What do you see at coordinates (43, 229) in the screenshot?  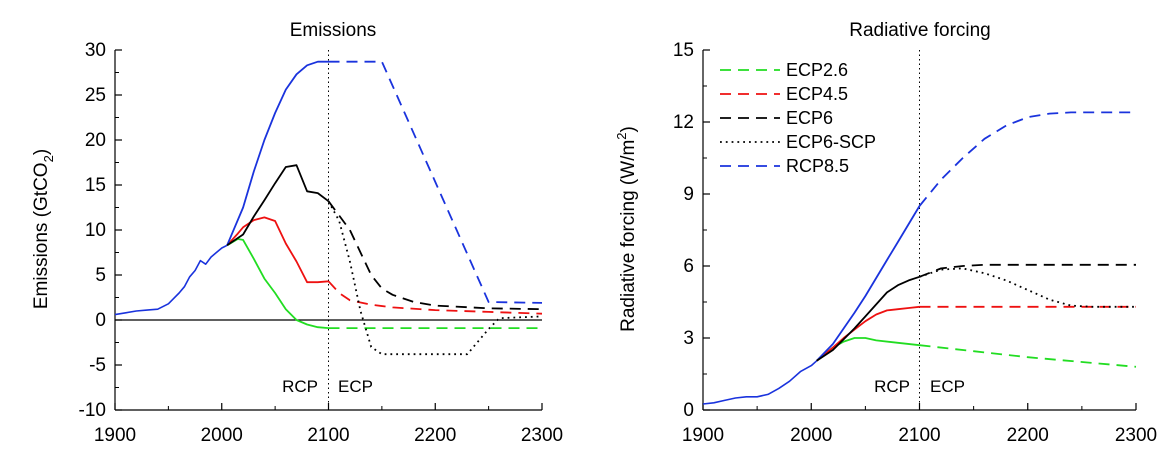 I see `emissions-y-axis-label: Emissions (GtCO2)` at bounding box center [43, 229].